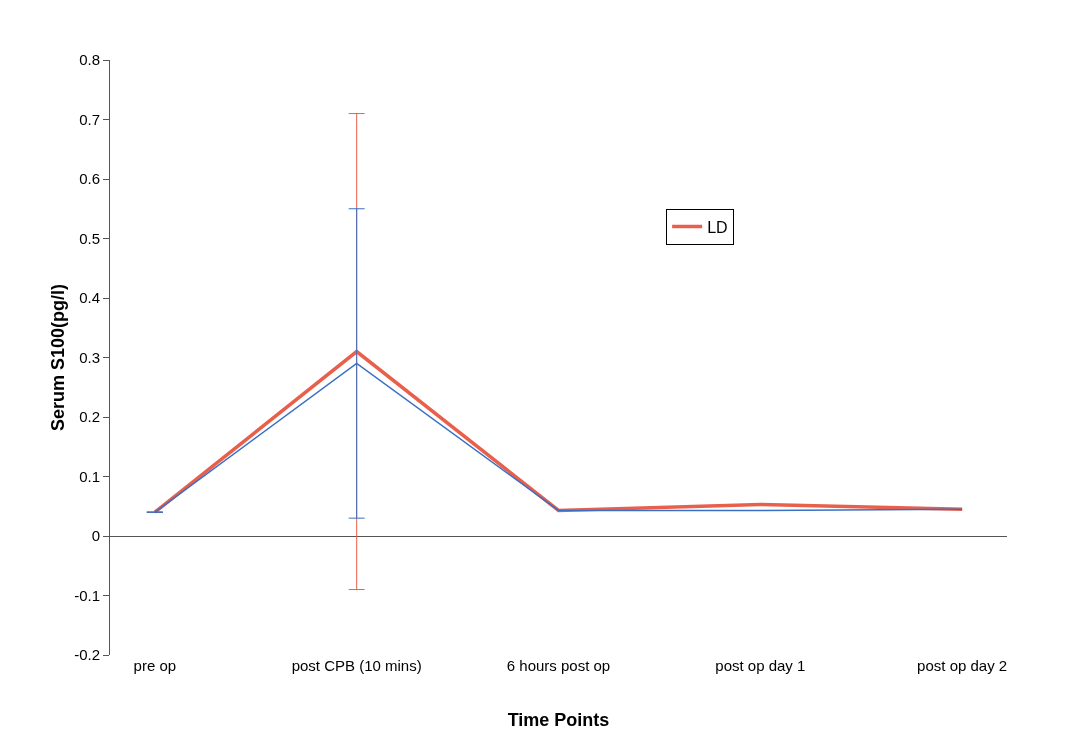 Image resolution: width=1087 pixels, height=755 pixels. Describe the element at coordinates (89, 238) in the screenshot. I see `y-tick-label: 0.5` at that location.